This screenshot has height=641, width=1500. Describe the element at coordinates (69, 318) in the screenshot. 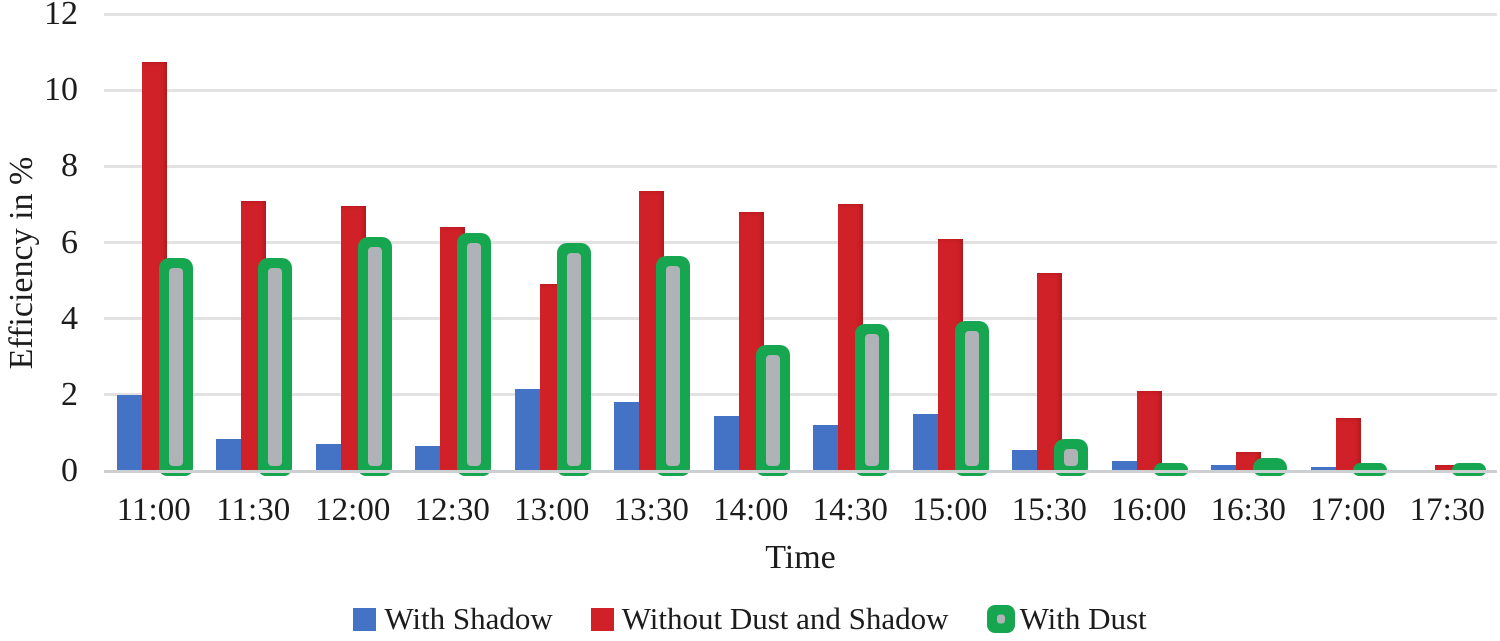

I see `y-tick-label: 4` at that location.